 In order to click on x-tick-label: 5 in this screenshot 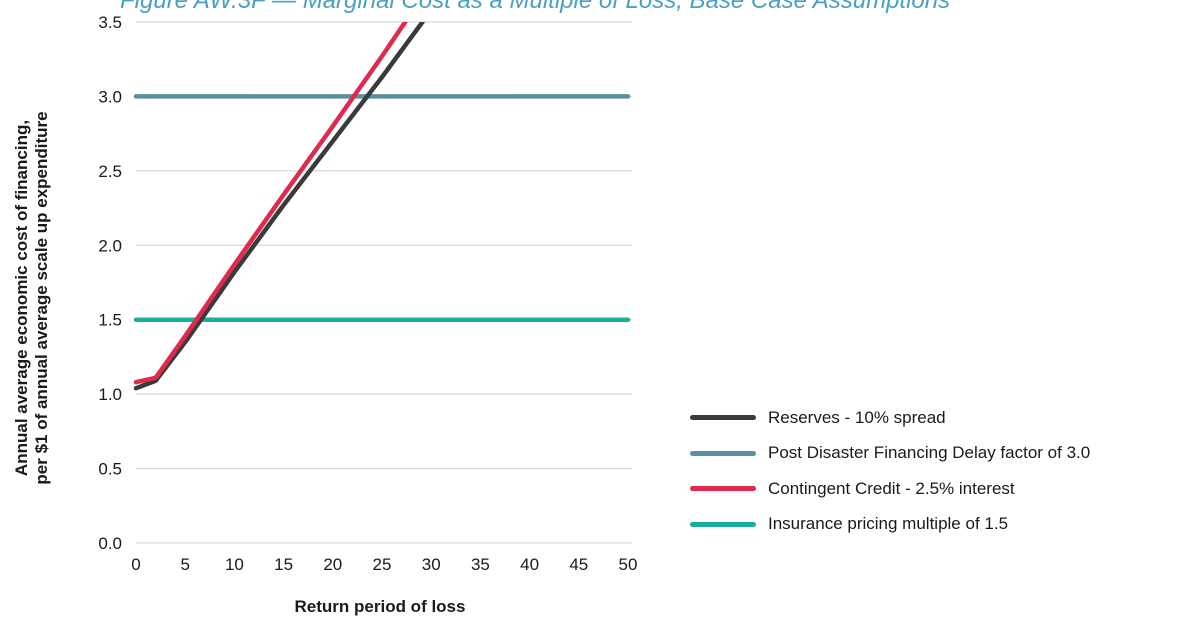, I will do `click(184, 564)`.